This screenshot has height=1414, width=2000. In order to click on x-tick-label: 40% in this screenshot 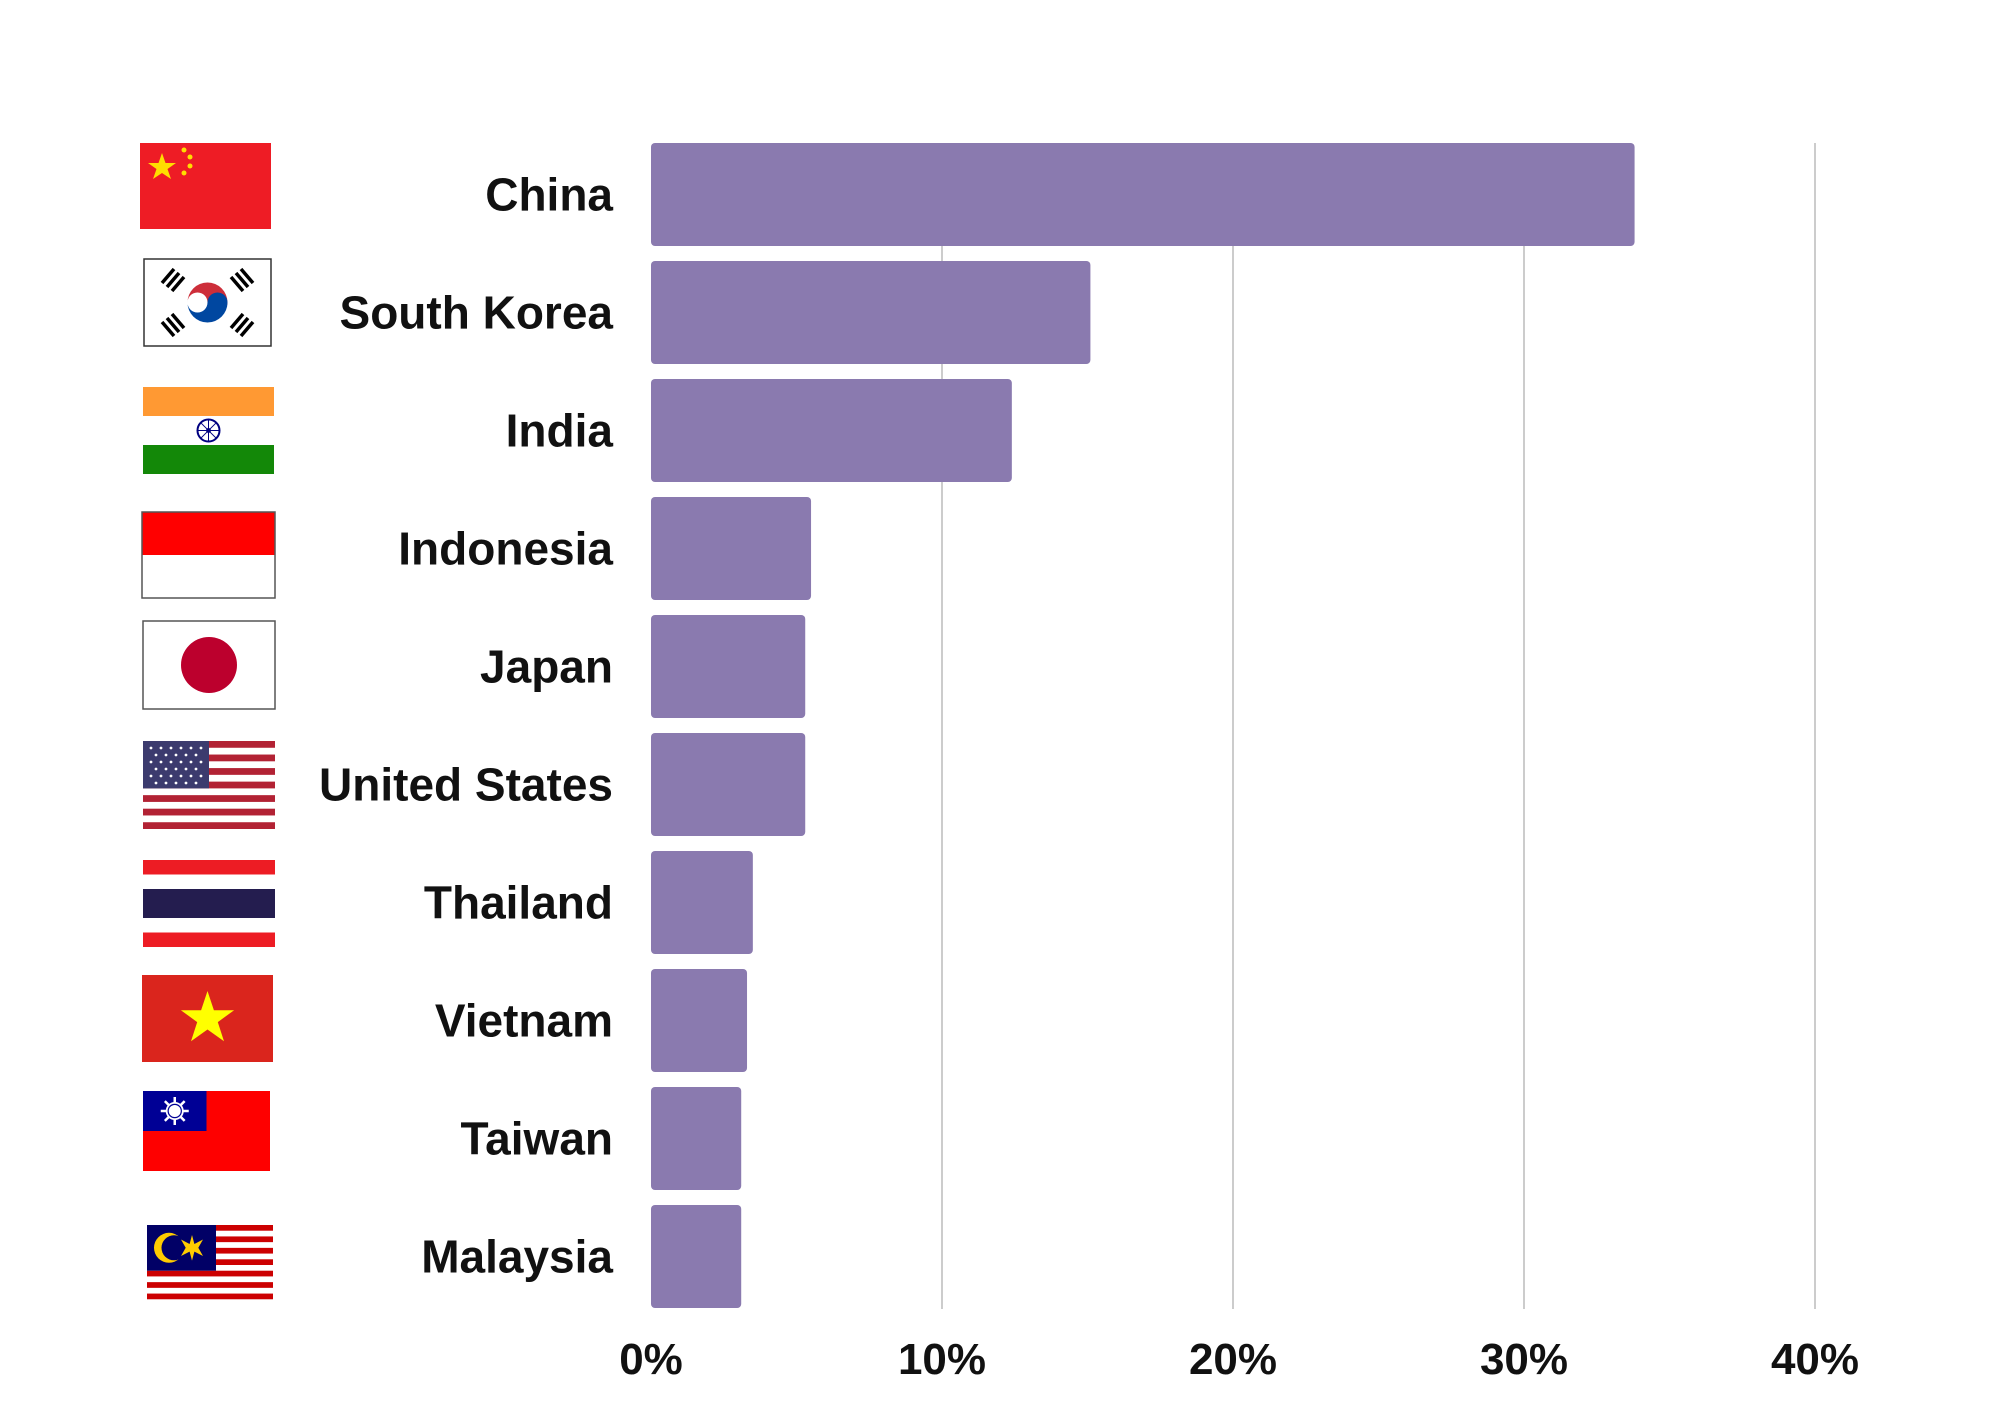, I will do `click(1815, 1359)`.